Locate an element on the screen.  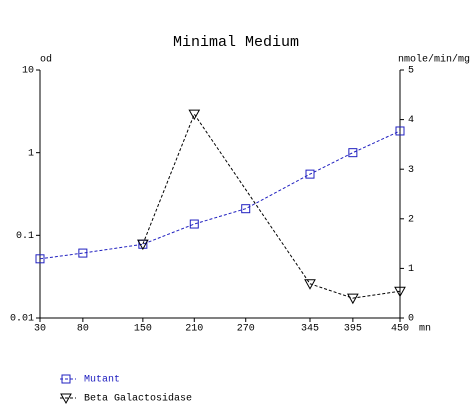
x-tick-label: 450 is located at coordinates (400, 329).